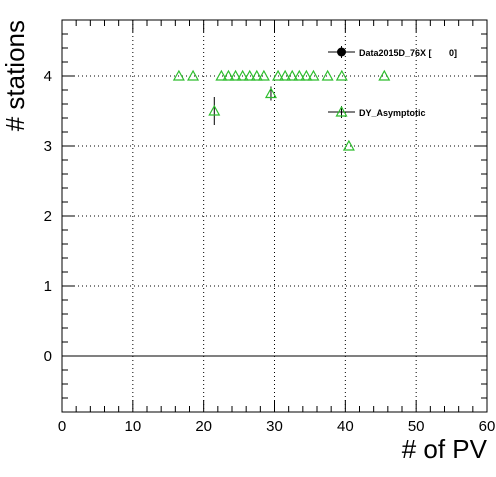 This screenshot has width=496, height=477. What do you see at coordinates (416, 426) in the screenshot?
I see `x-tick-label: 50` at bounding box center [416, 426].